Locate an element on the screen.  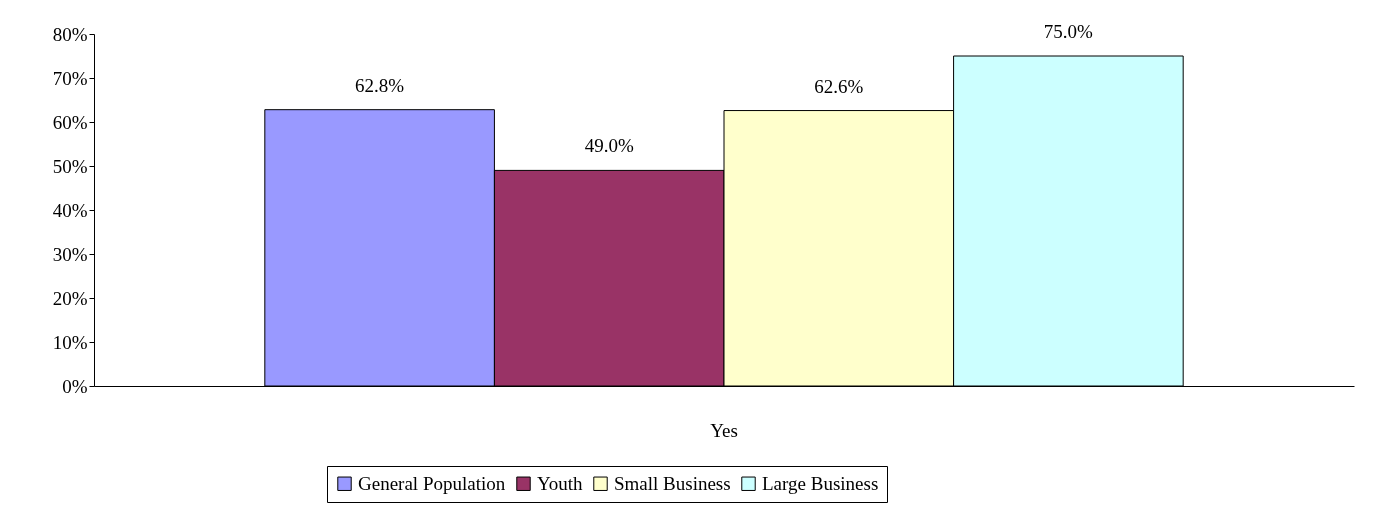
y-tick-label: 80% is located at coordinates (70, 34).